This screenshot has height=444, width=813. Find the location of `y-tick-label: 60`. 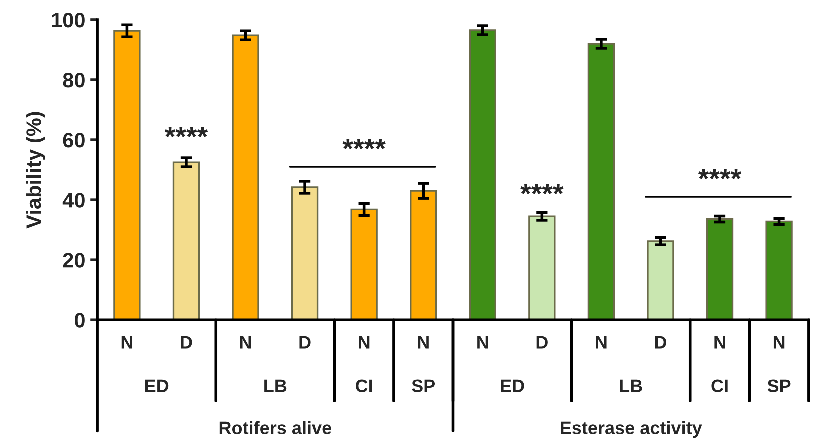

y-tick-label: 60 is located at coordinates (74, 140).